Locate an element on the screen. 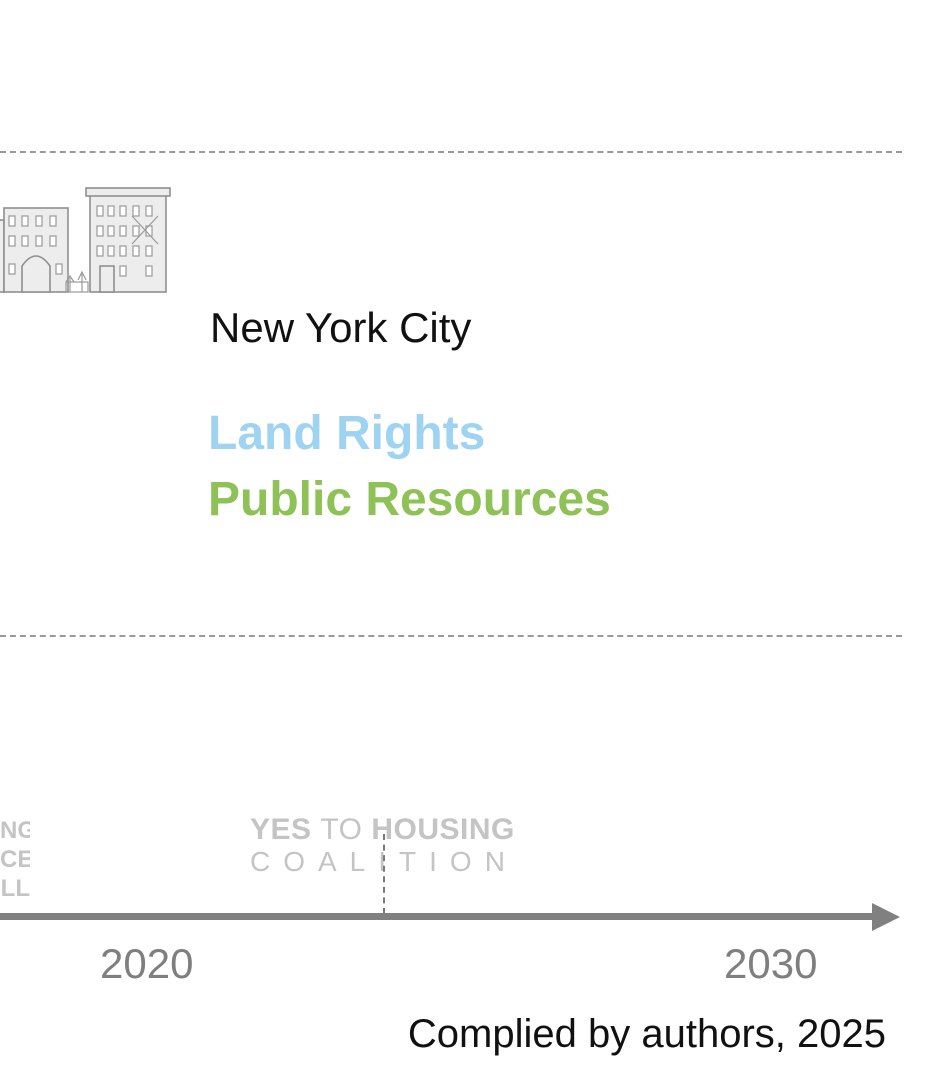 This screenshot has width=930, height=1091. theme-public-resources: Public Resources is located at coordinates (409, 499).